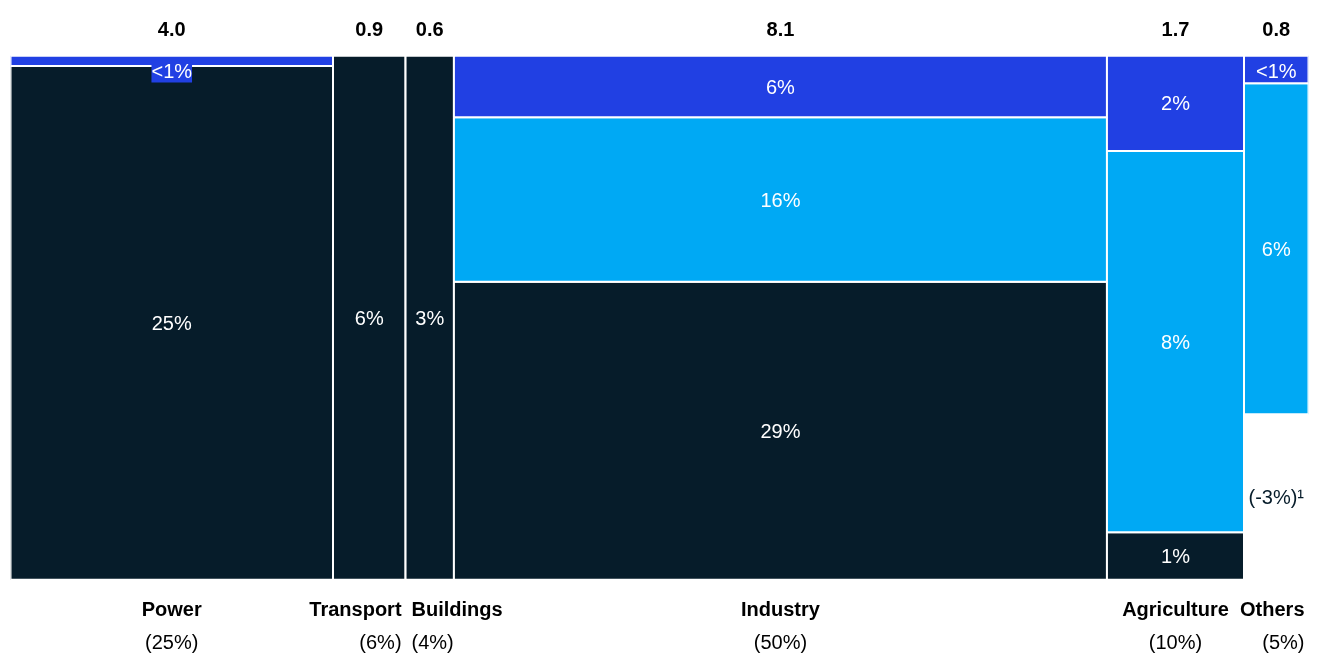 The image size is (1318, 662). Describe the element at coordinates (1276, 29) in the screenshot. I see `text: 0.8` at that location.